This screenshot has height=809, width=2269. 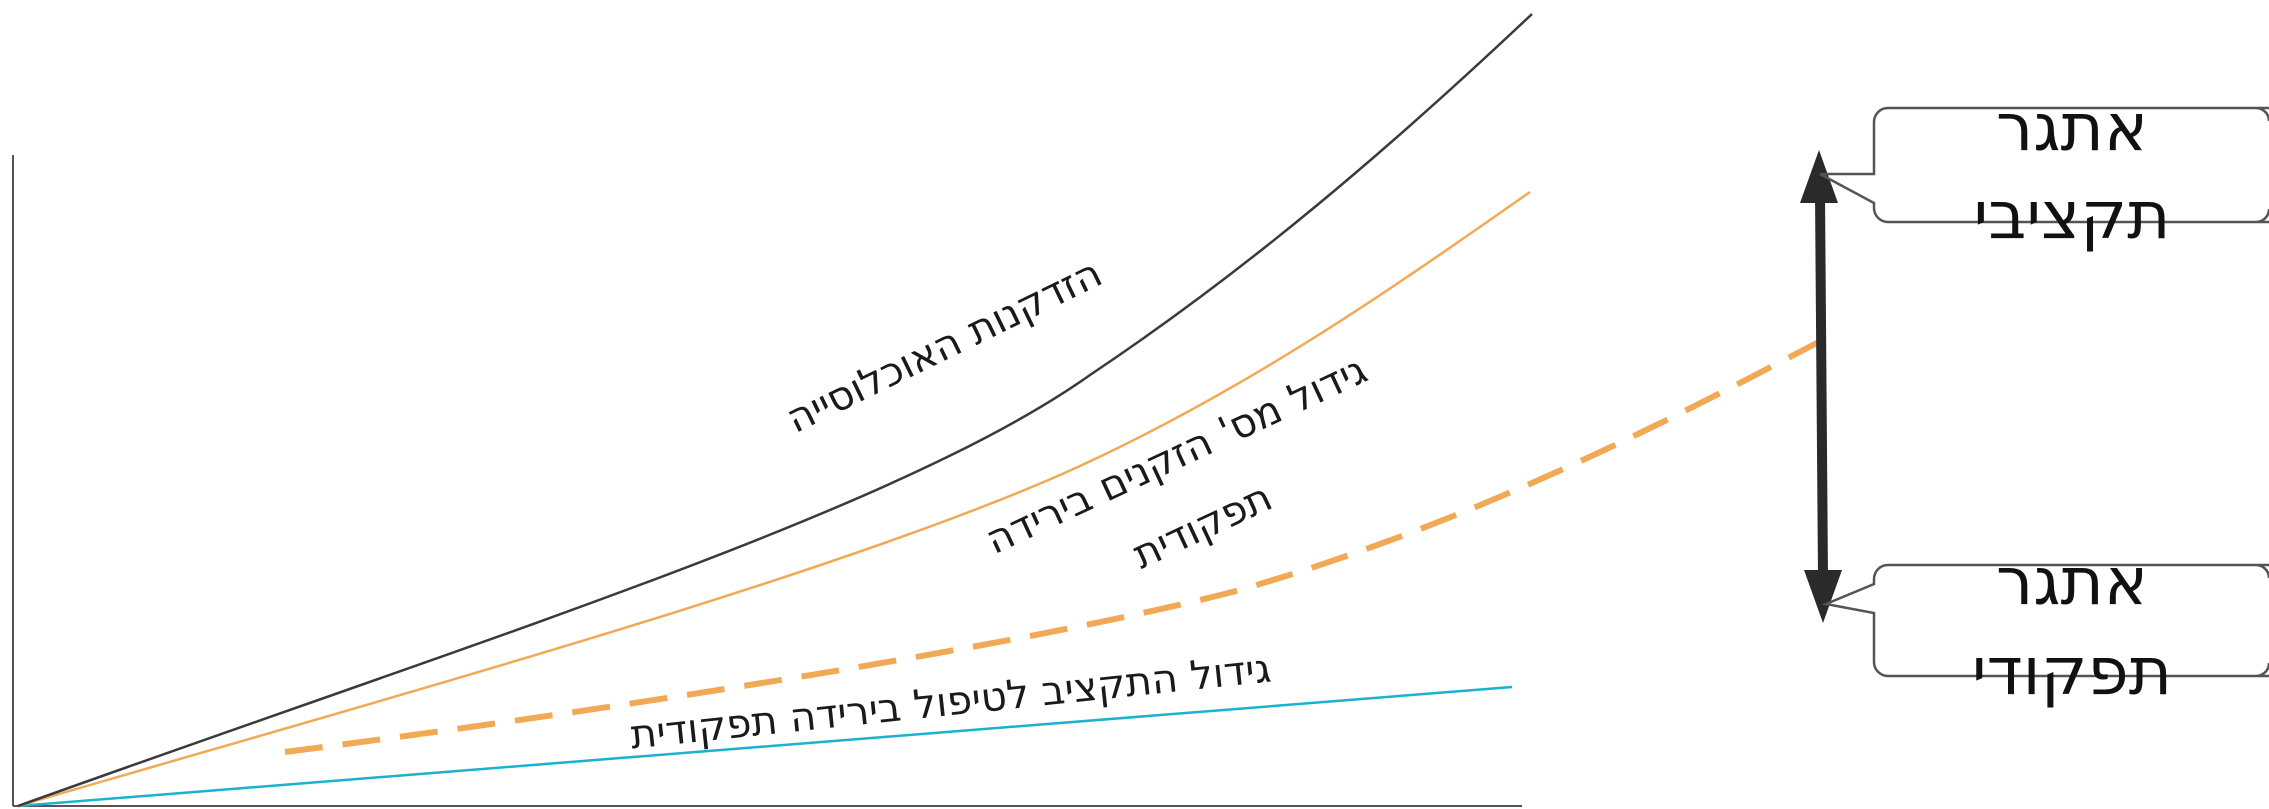 What do you see at coordinates (2072, 671) in the screenshot?
I see `functional-challenge-line2: תפקודי` at bounding box center [2072, 671].